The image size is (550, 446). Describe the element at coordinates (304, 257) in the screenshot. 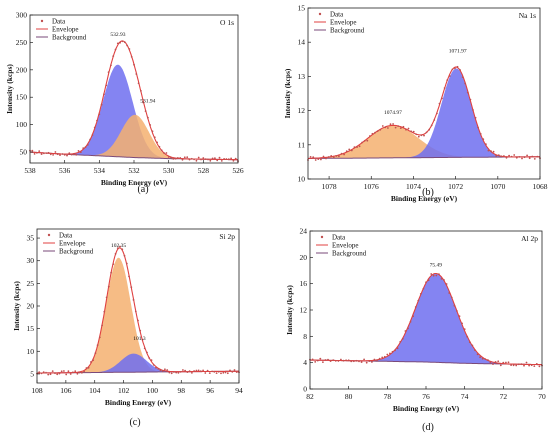

I see `y-tick-label: 20` at that location.